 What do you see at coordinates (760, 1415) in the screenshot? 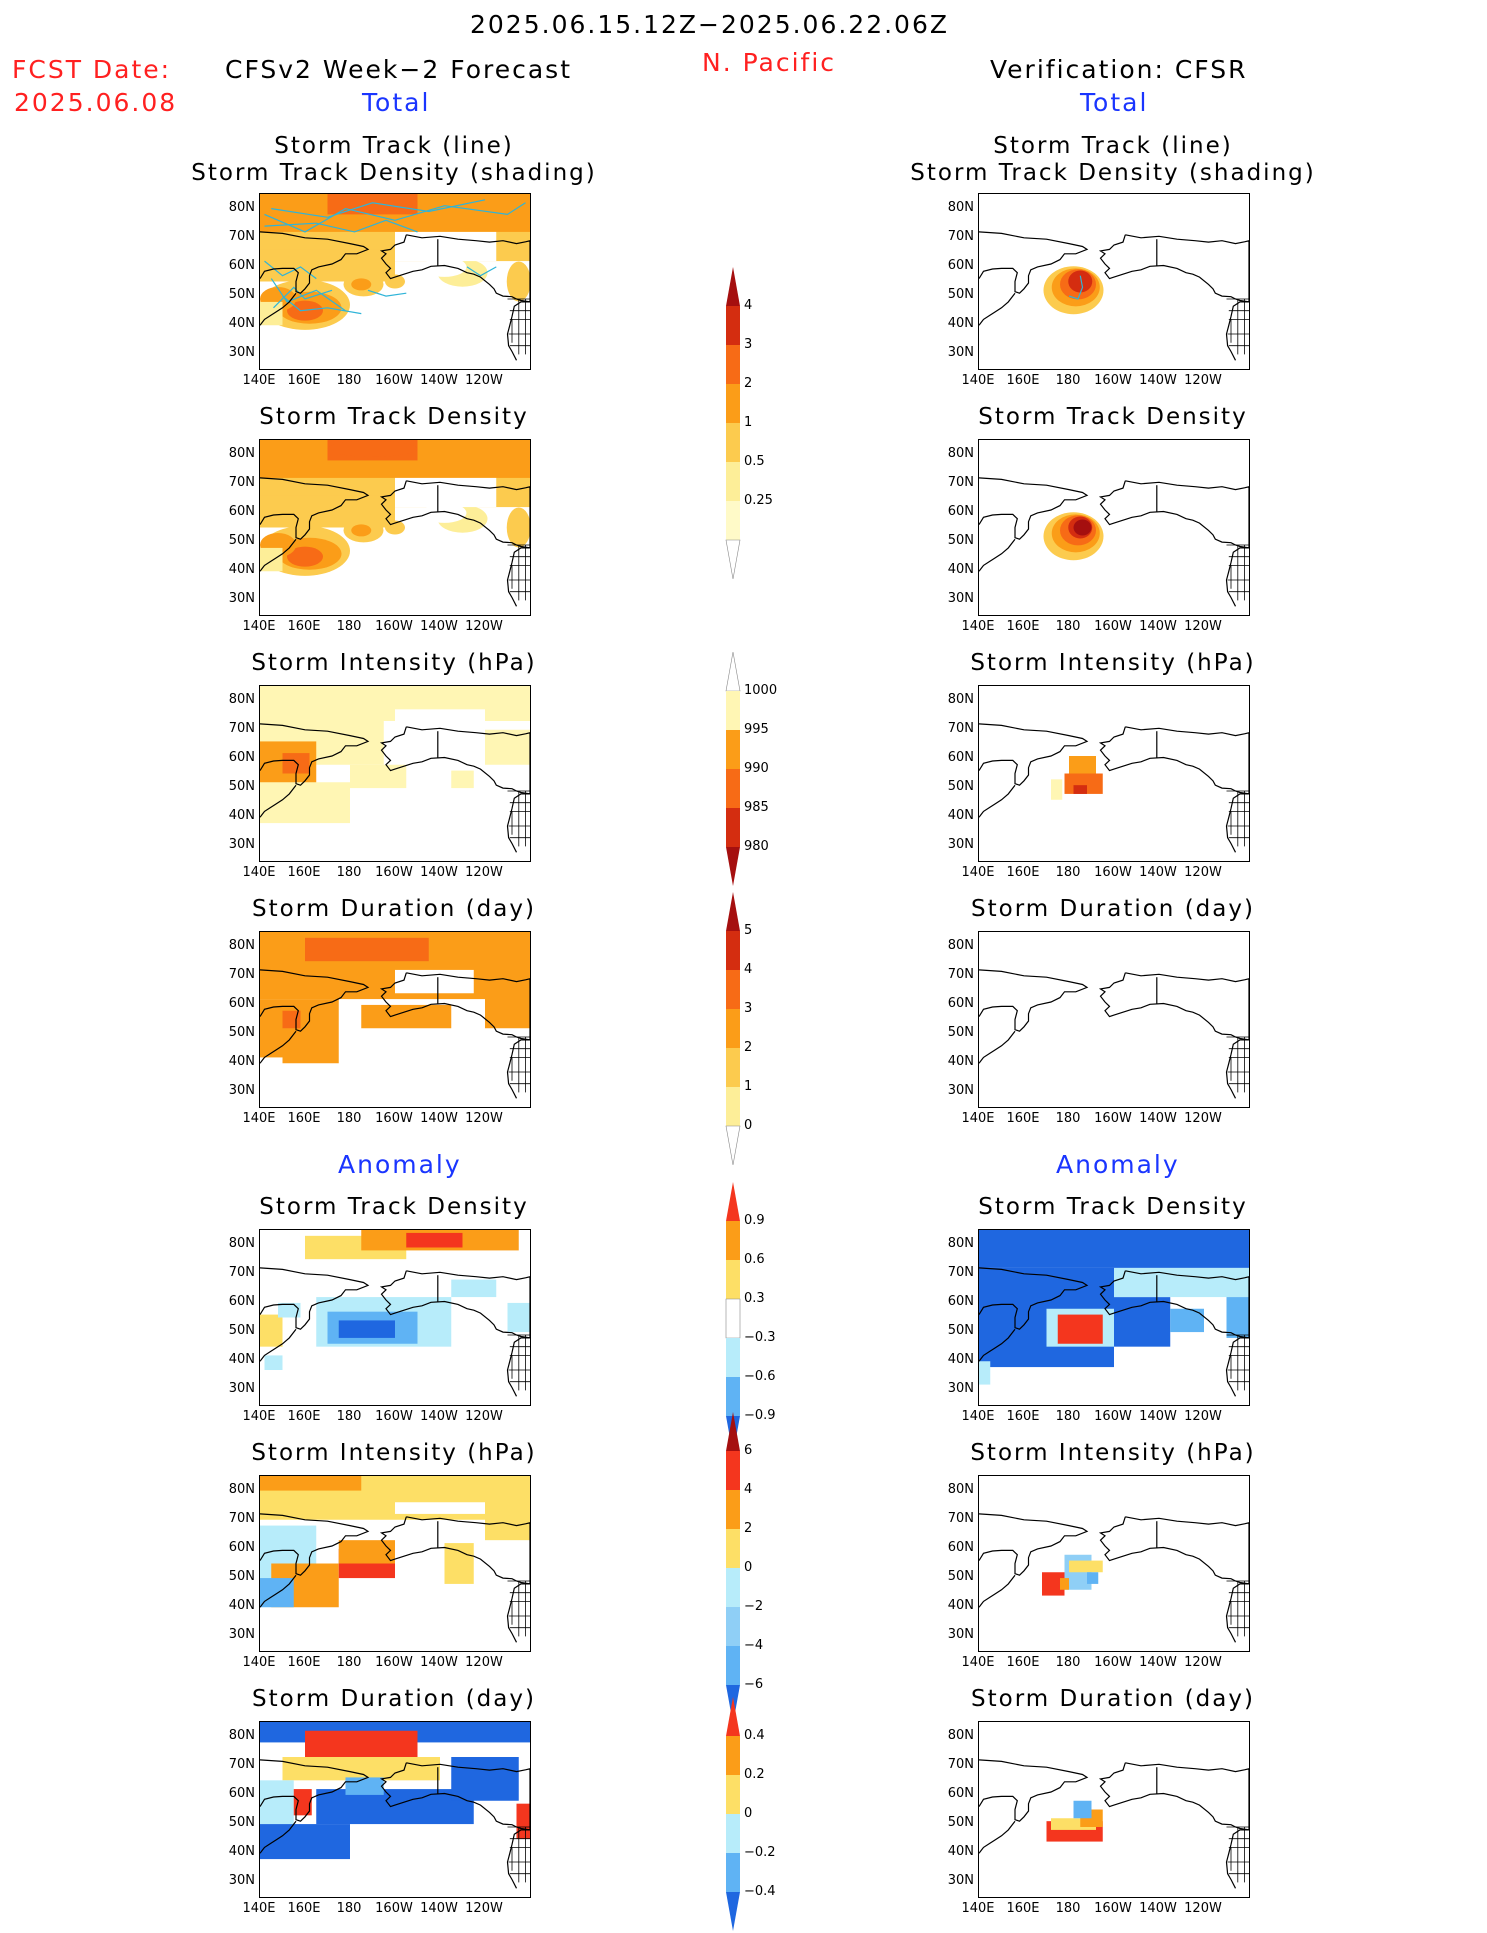
I see `colorbar-label: −0.9` at bounding box center [760, 1415].